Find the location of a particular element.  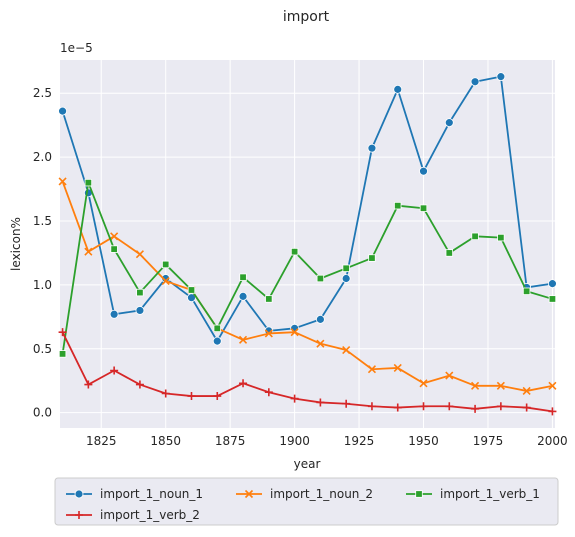

x-tick-label: 1900 is located at coordinates (294, 441).